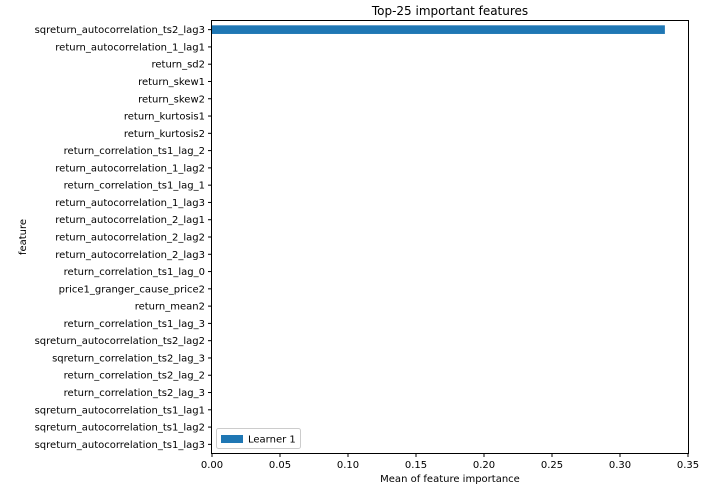  Describe the element at coordinates (120, 445) in the screenshot. I see `y-tick-label: sqreturn_autocorrelation_ts1_lag3` at that location.